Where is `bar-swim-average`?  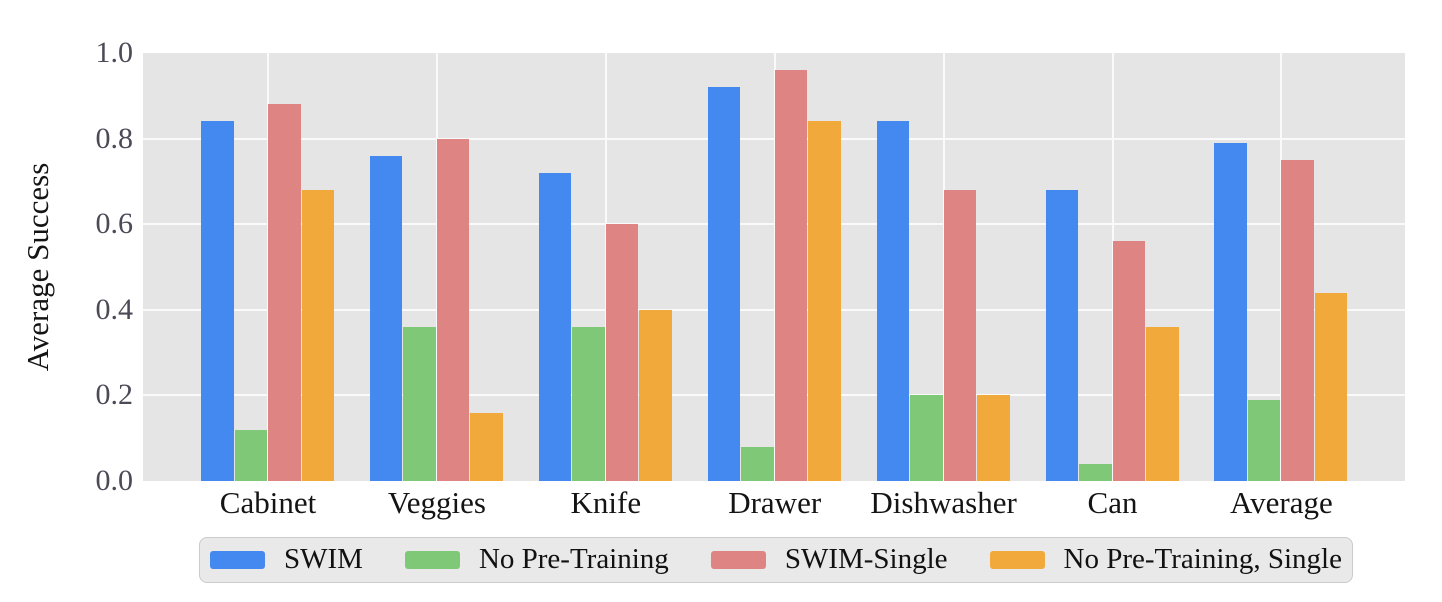 bar-swim-average is located at coordinates (1230, 311).